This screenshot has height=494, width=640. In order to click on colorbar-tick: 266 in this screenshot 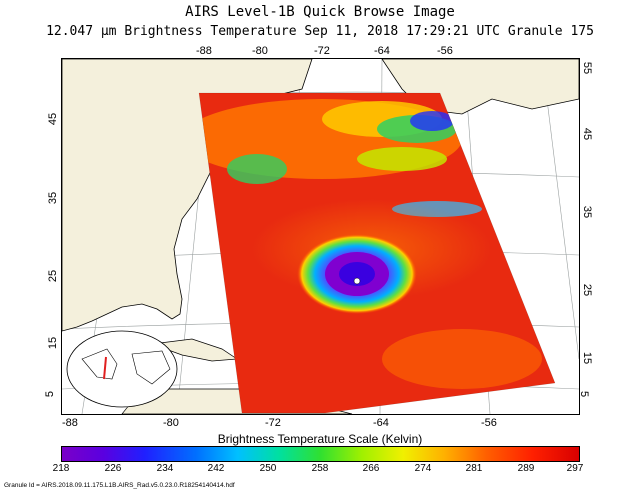, I will do `click(371, 468)`.